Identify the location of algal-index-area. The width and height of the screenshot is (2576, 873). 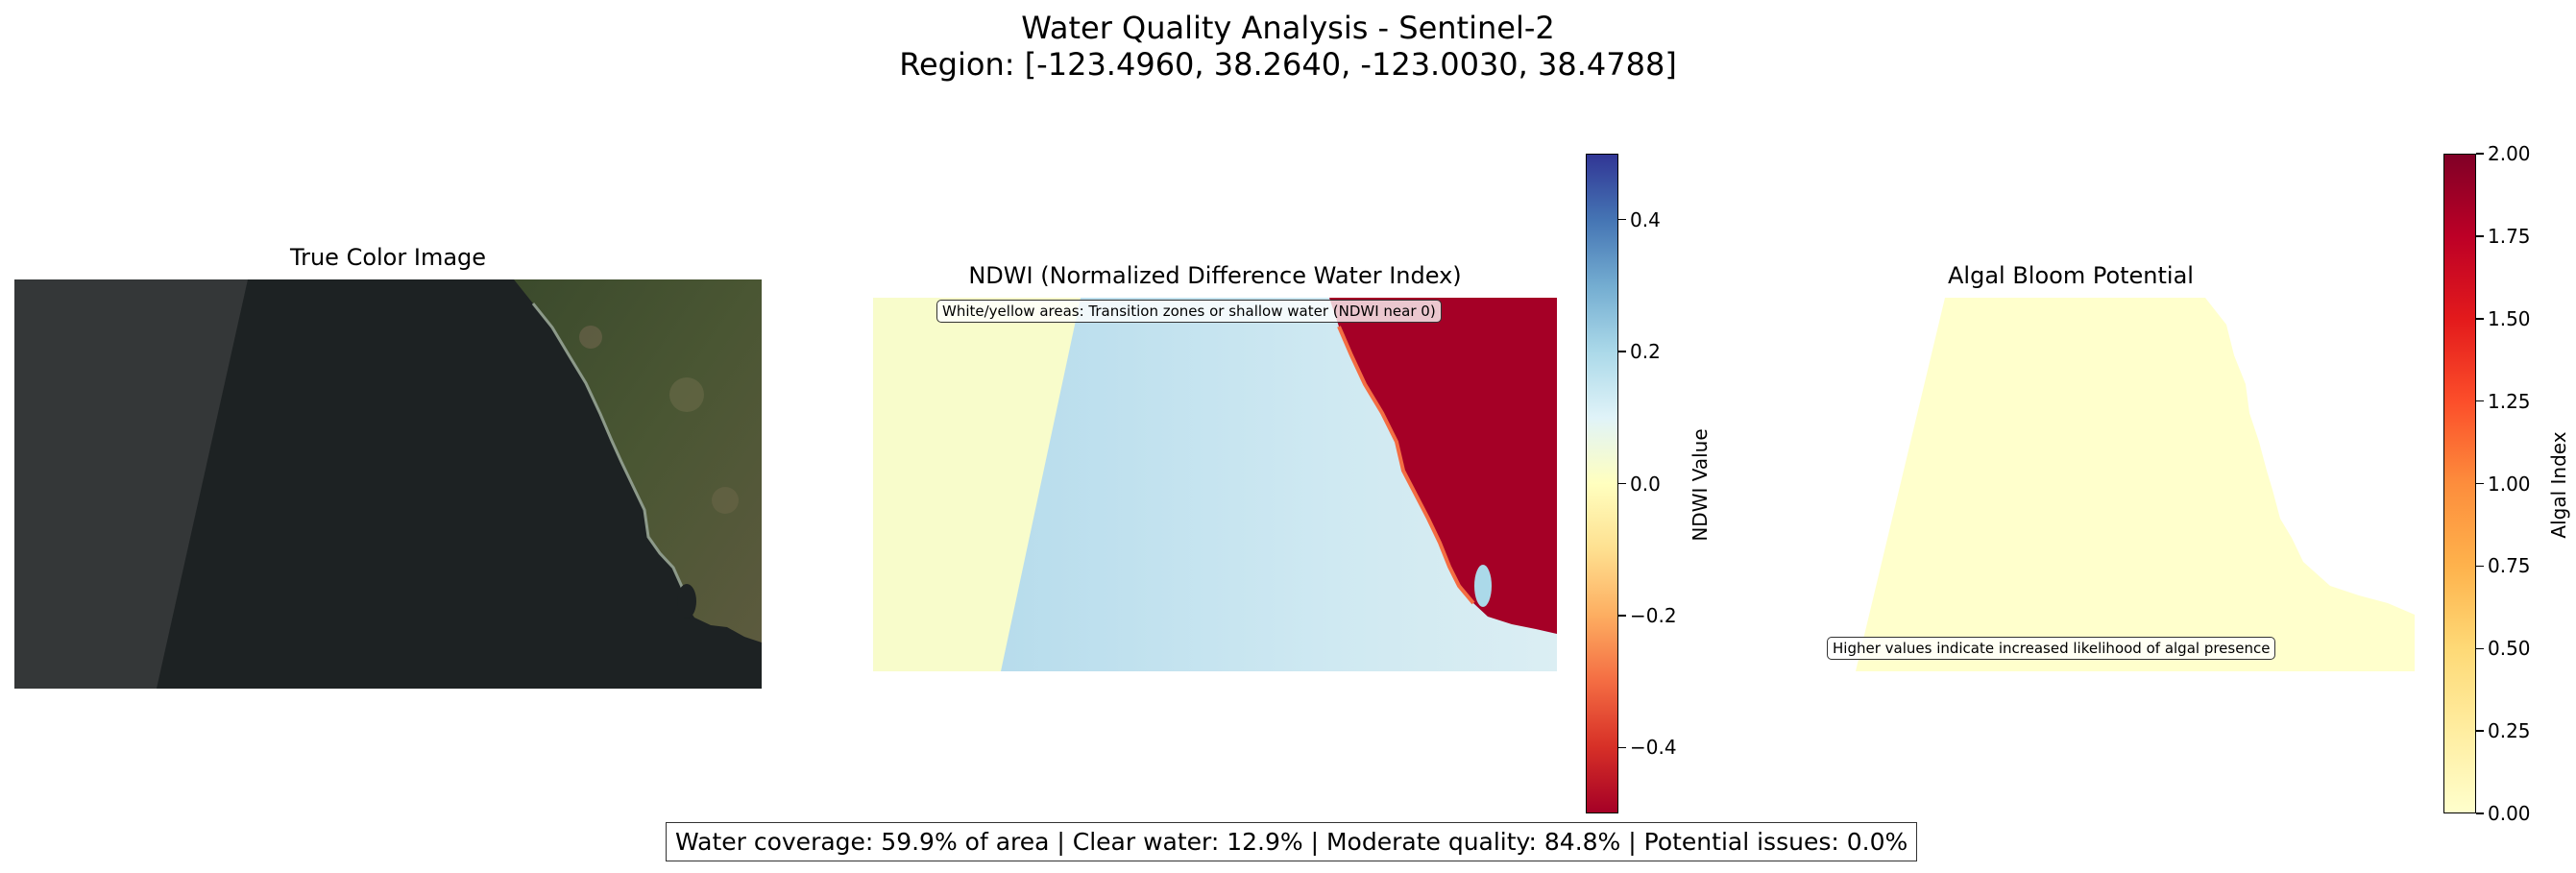
(2135, 485).